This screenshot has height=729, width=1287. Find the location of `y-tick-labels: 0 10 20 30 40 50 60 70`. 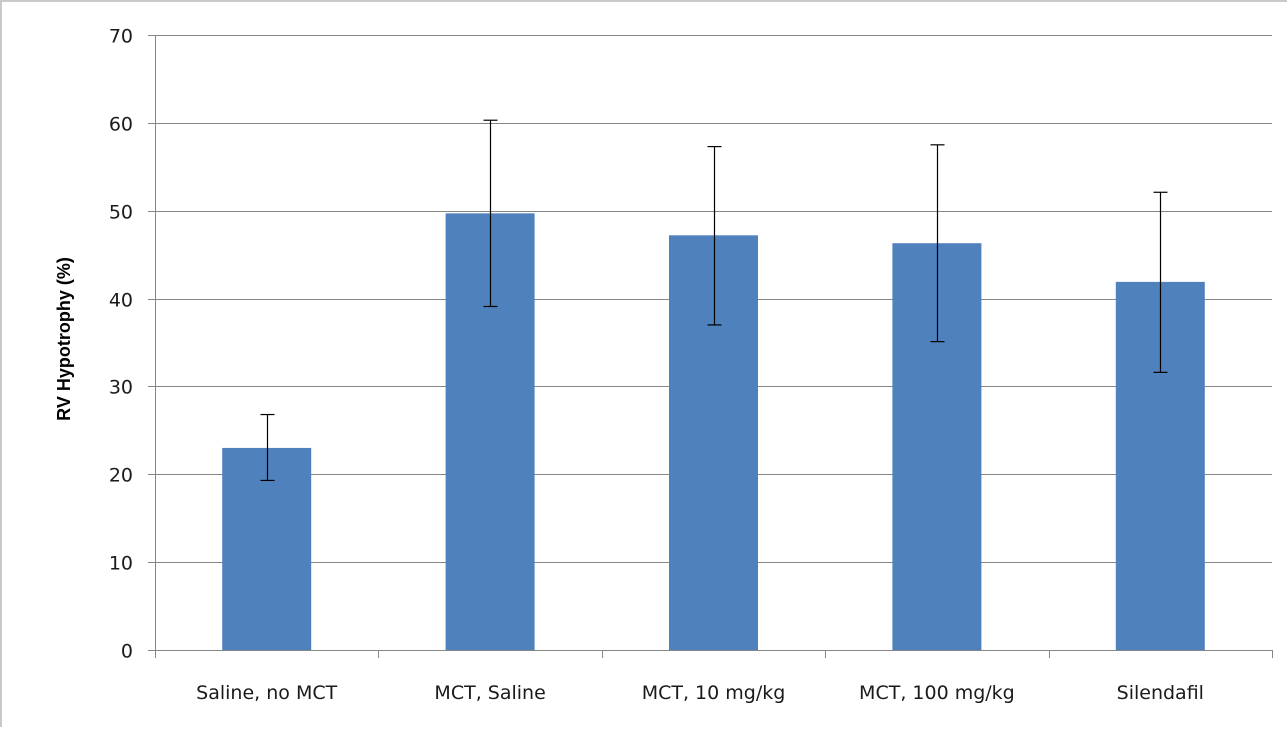

y-tick-labels: 0 10 20 30 40 50 60 70 is located at coordinates (121, 344).